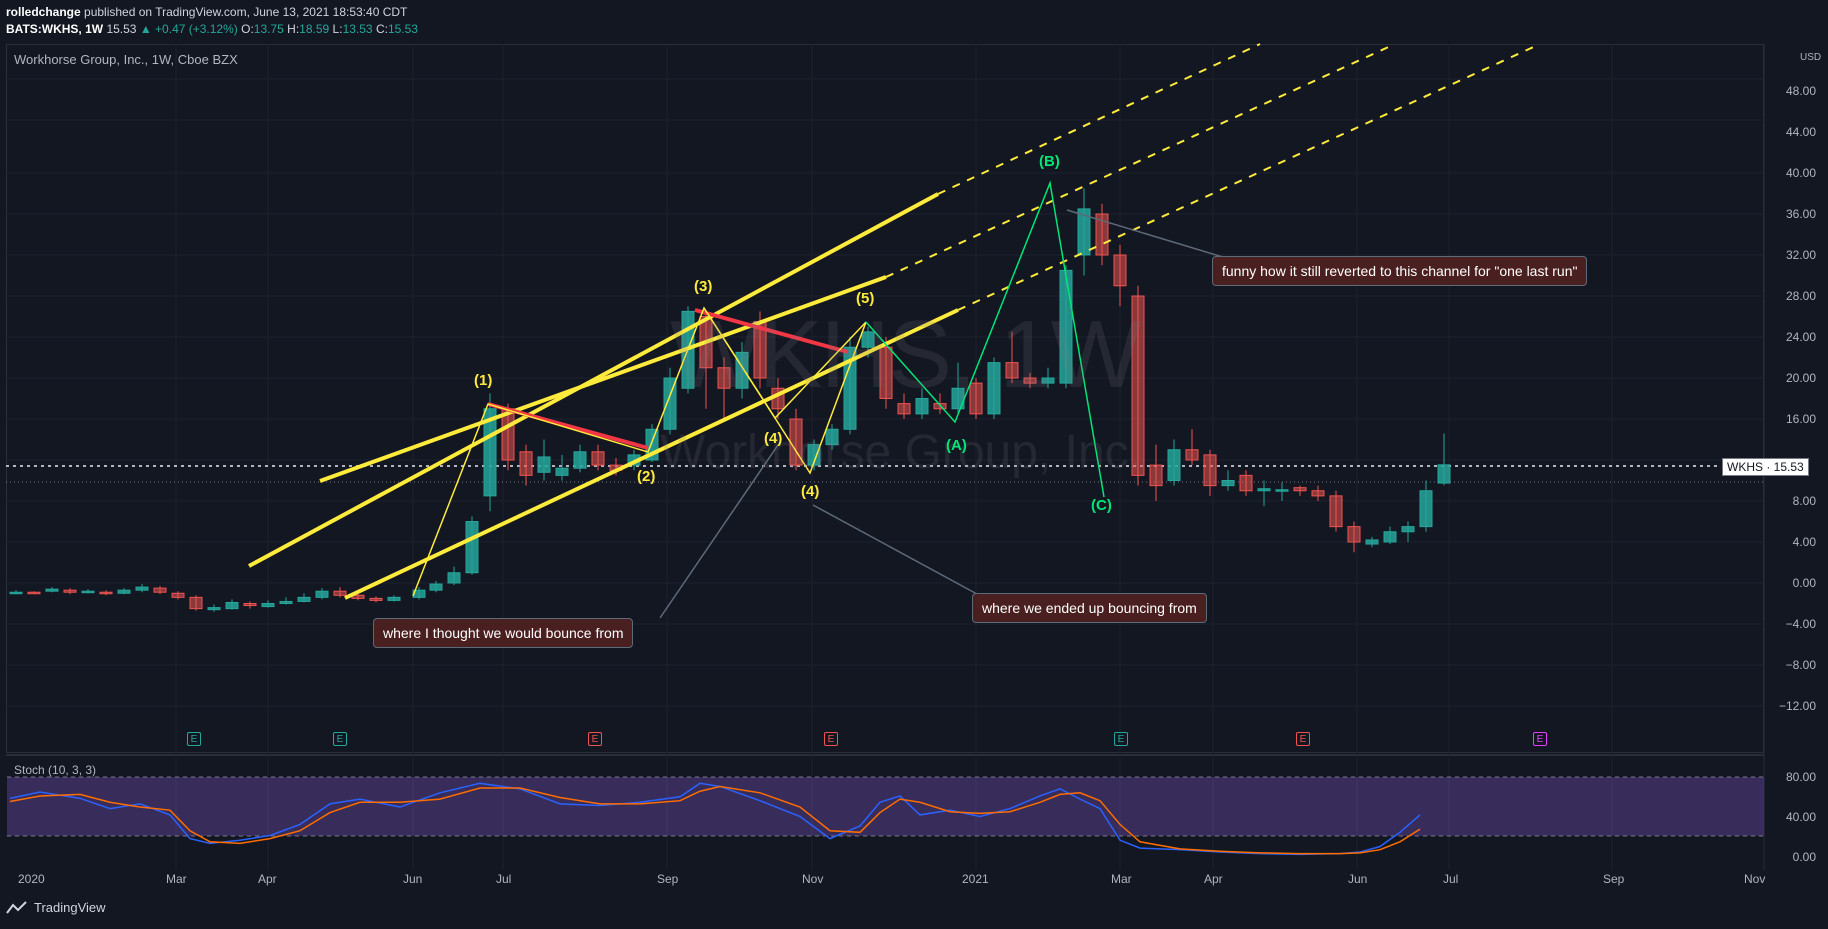  I want to click on x-tick: Jul, so click(1451, 879).